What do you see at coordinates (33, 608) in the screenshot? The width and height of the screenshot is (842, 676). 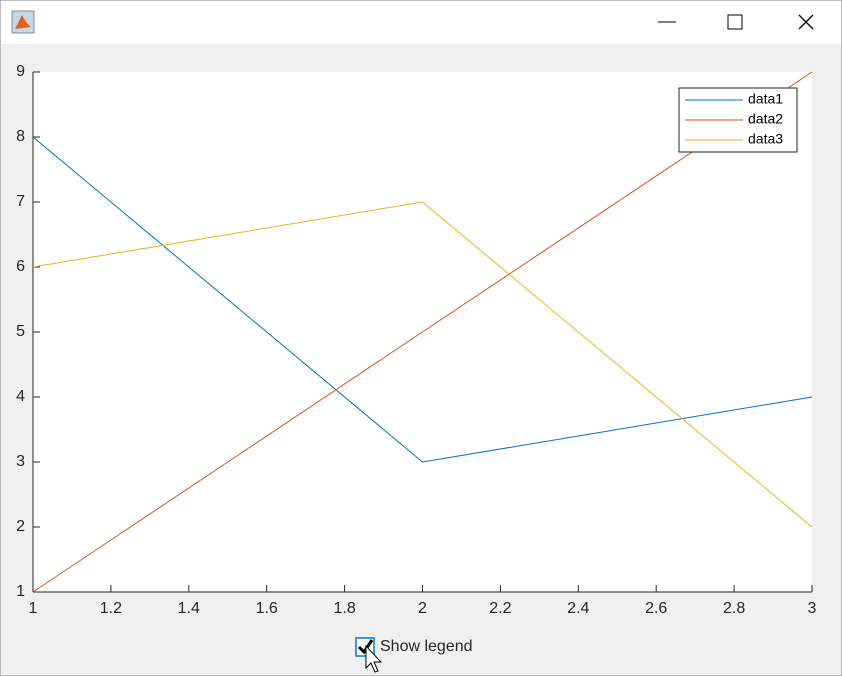 I see `x-tick-label: 1` at bounding box center [33, 608].